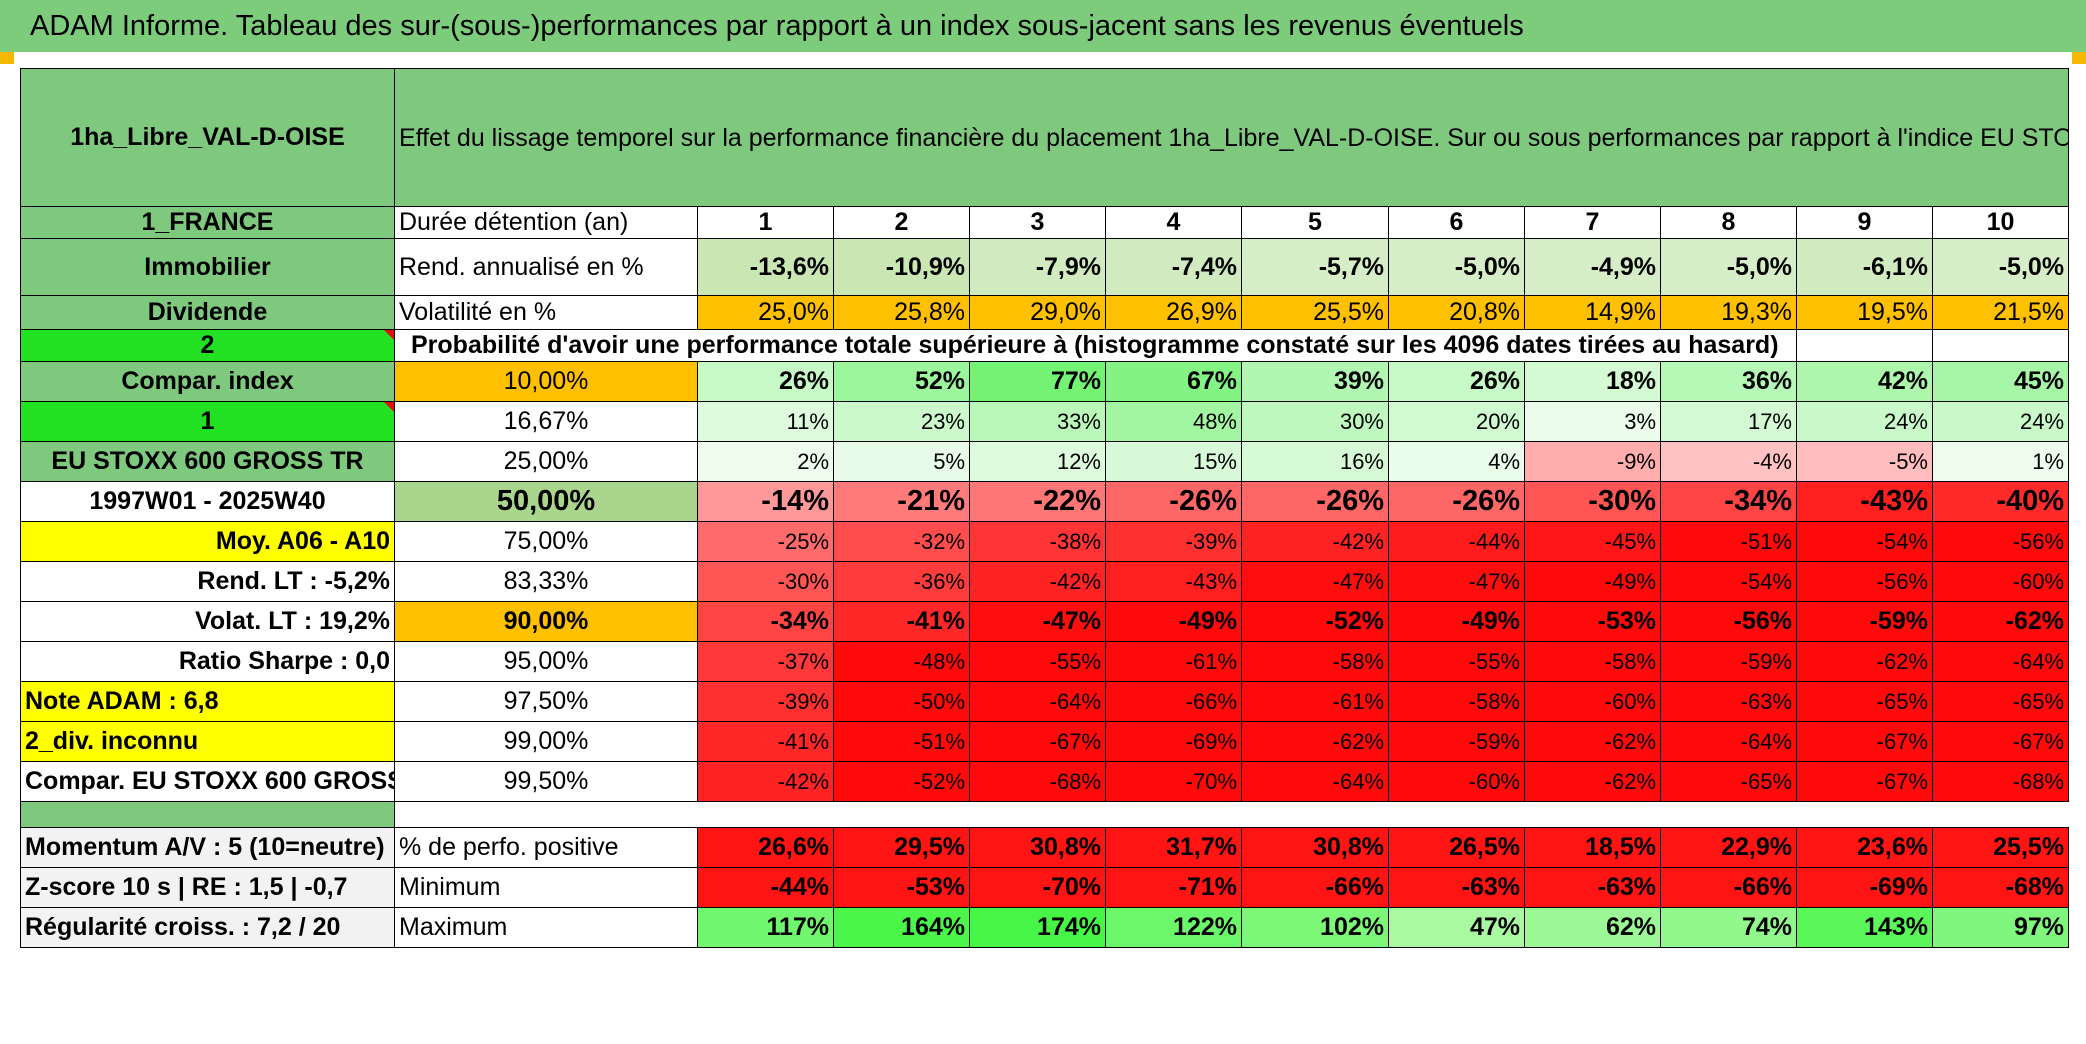 The image size is (2086, 1044). I want to click on quantile-value: -55%, so click(1037, 661).